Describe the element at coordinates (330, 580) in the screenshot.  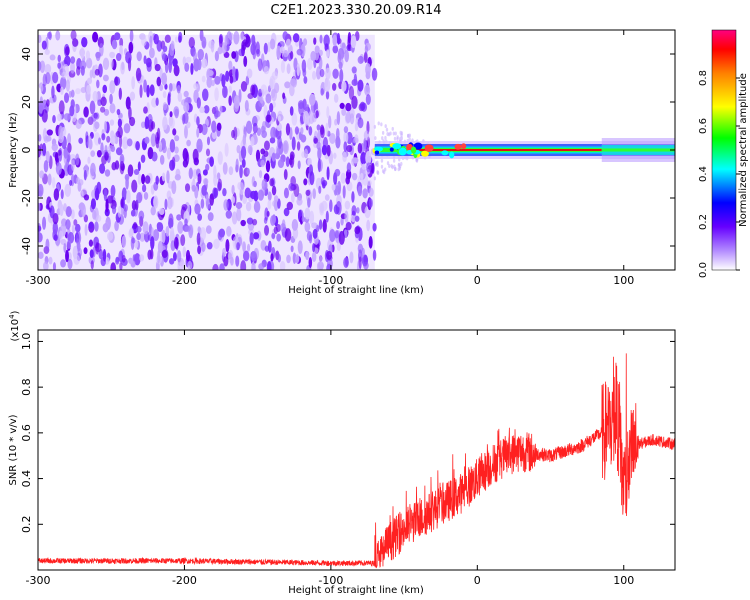
I see `x-tick-label: -100` at that location.